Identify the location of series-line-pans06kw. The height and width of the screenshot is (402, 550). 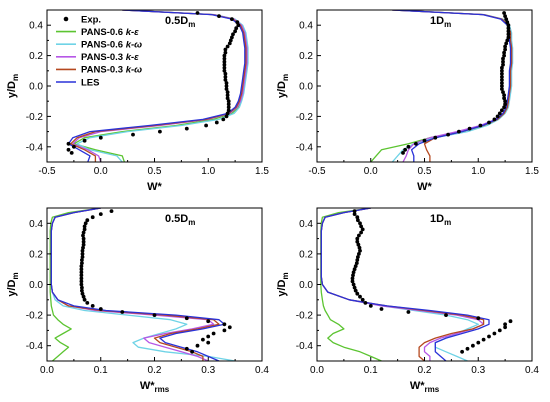
(452, 86).